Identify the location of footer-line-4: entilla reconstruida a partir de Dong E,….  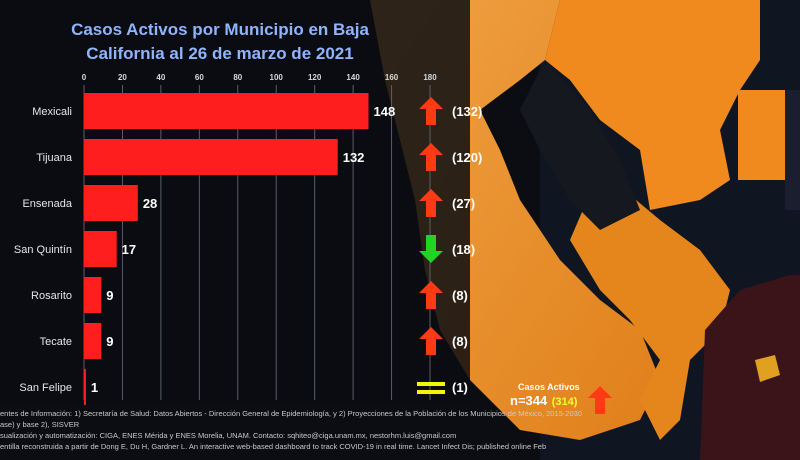
(273, 446).